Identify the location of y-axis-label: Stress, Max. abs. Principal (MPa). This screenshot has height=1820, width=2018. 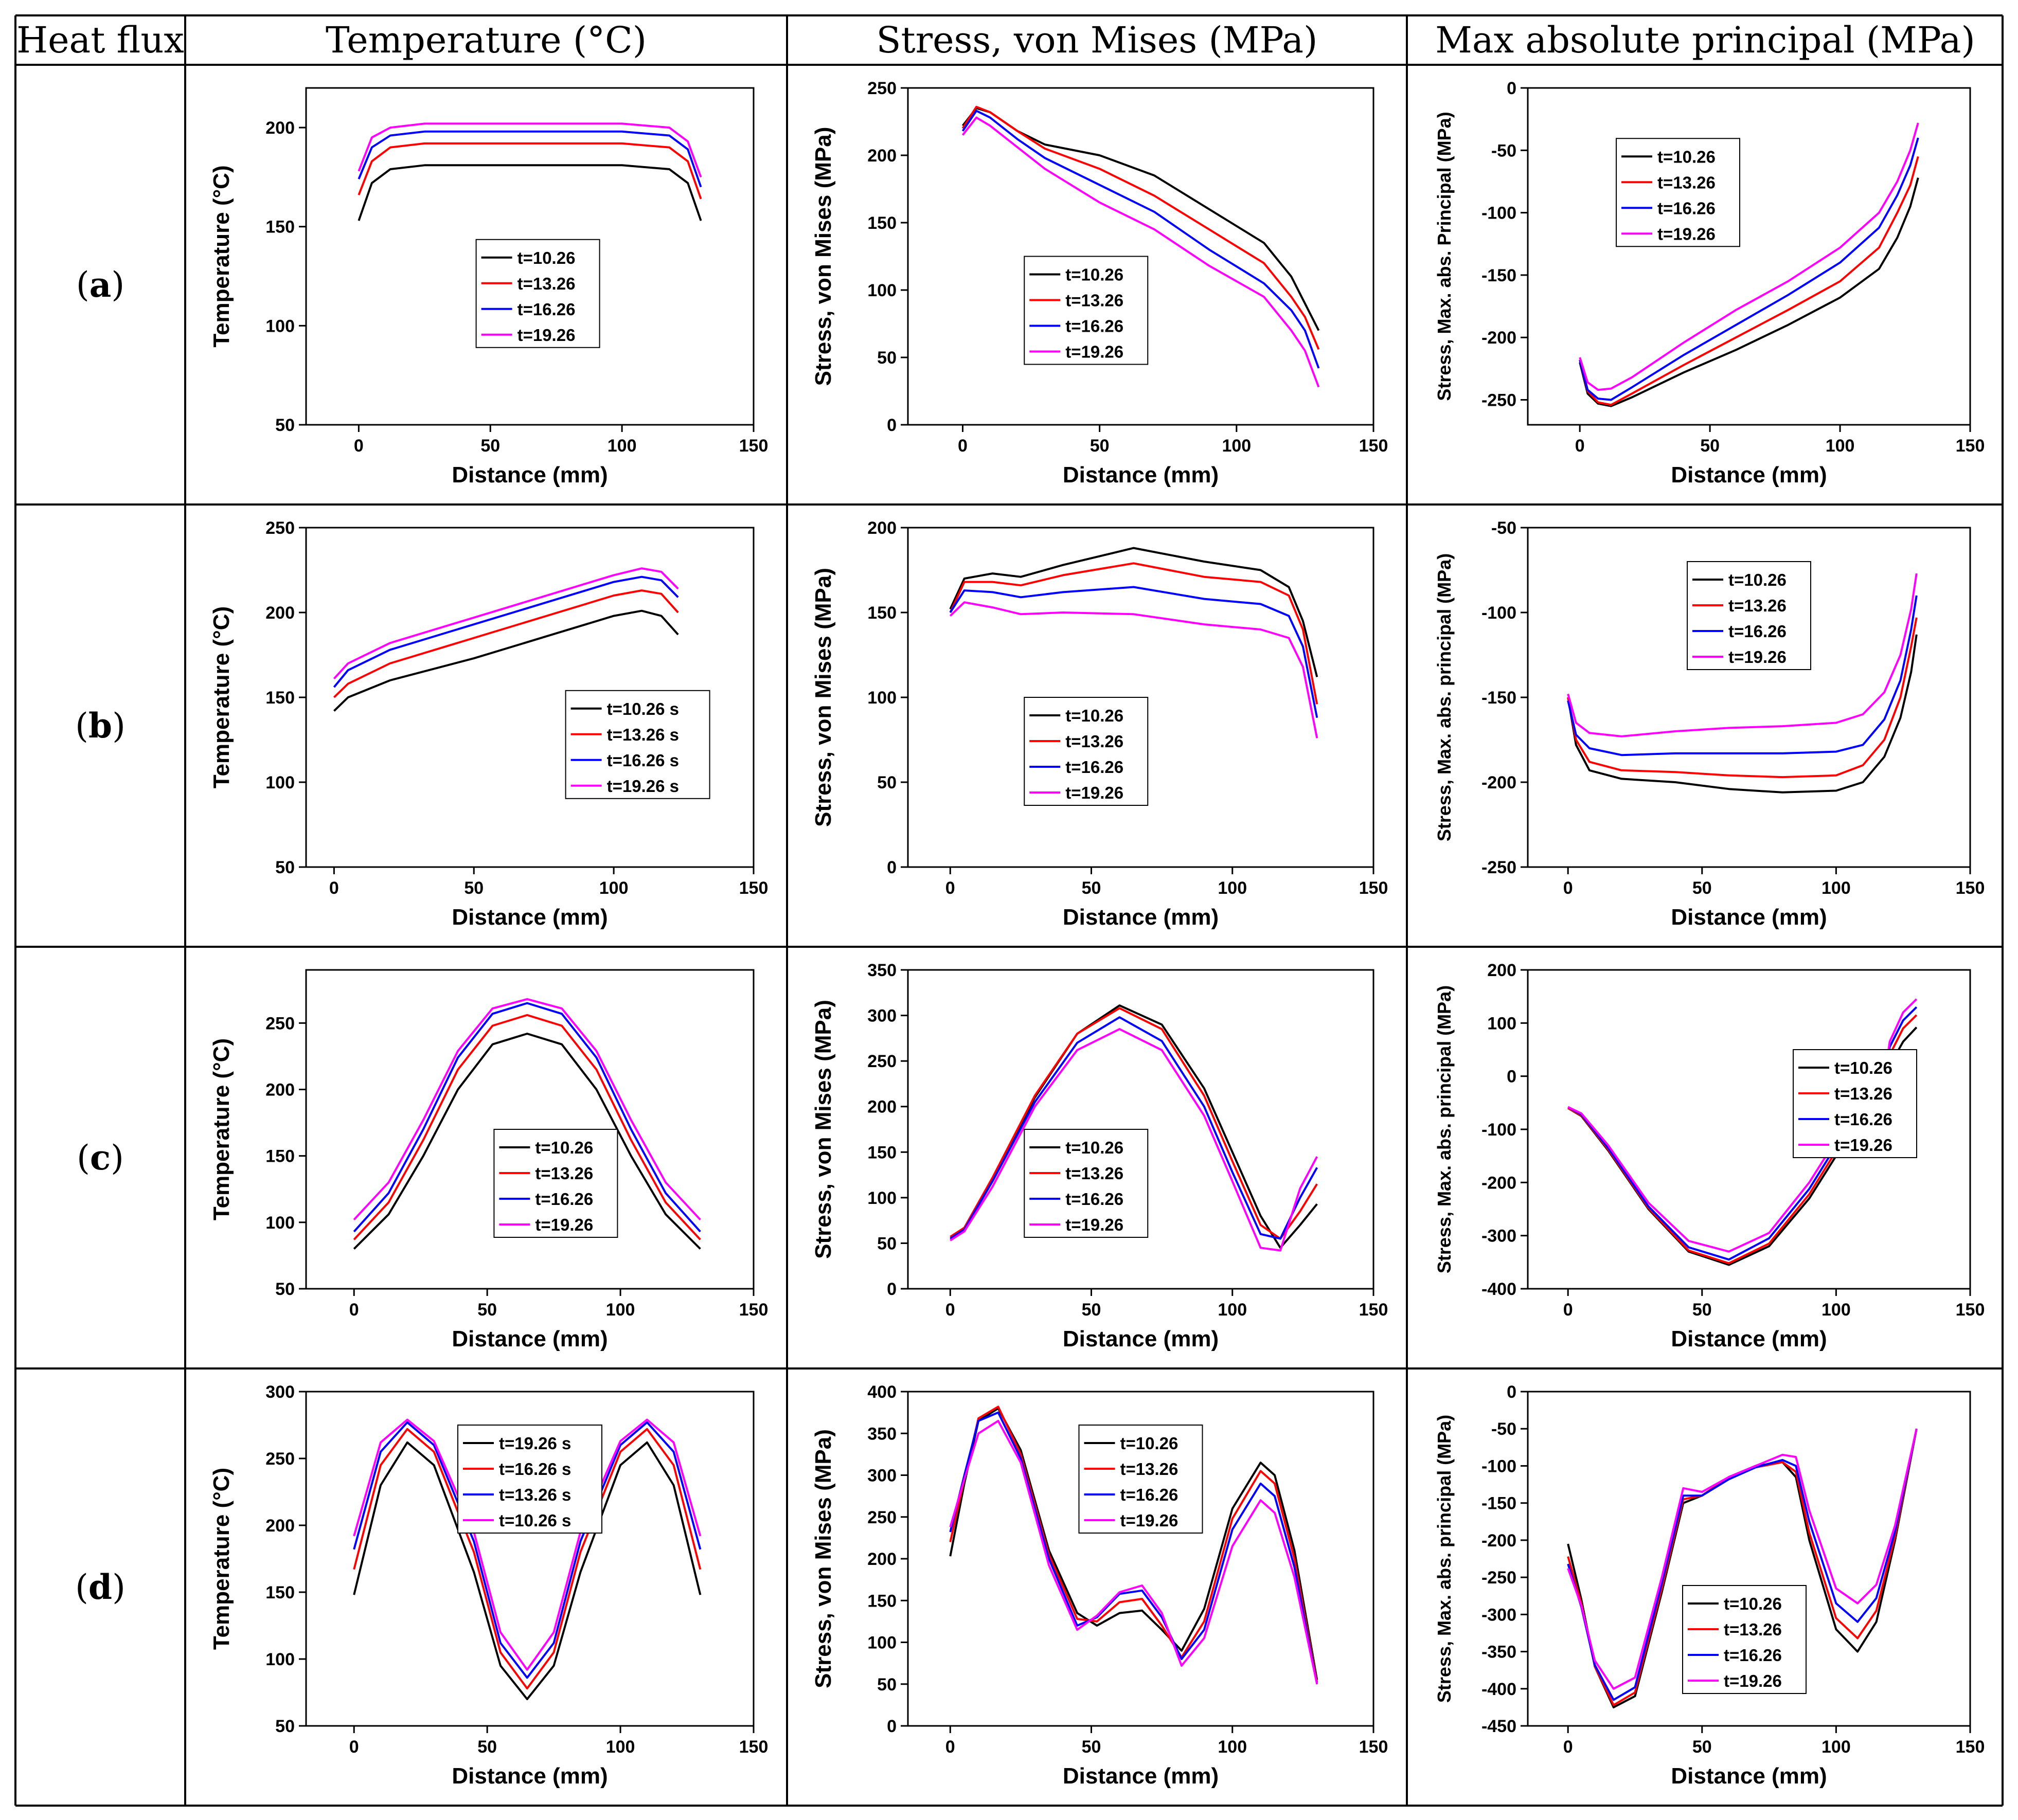
(1444, 256).